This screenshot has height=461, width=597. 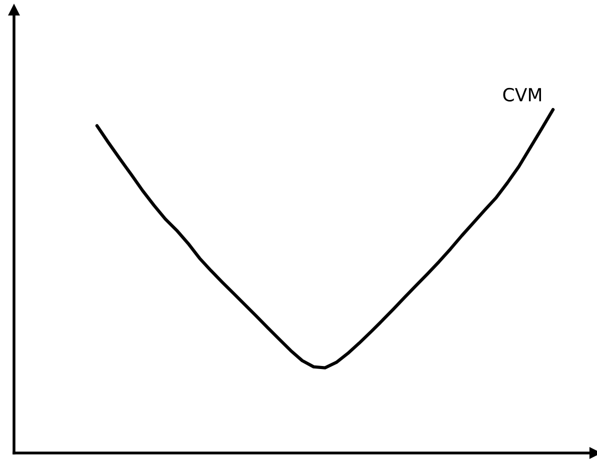 I want to click on series-label: CVM, so click(x=522, y=95).